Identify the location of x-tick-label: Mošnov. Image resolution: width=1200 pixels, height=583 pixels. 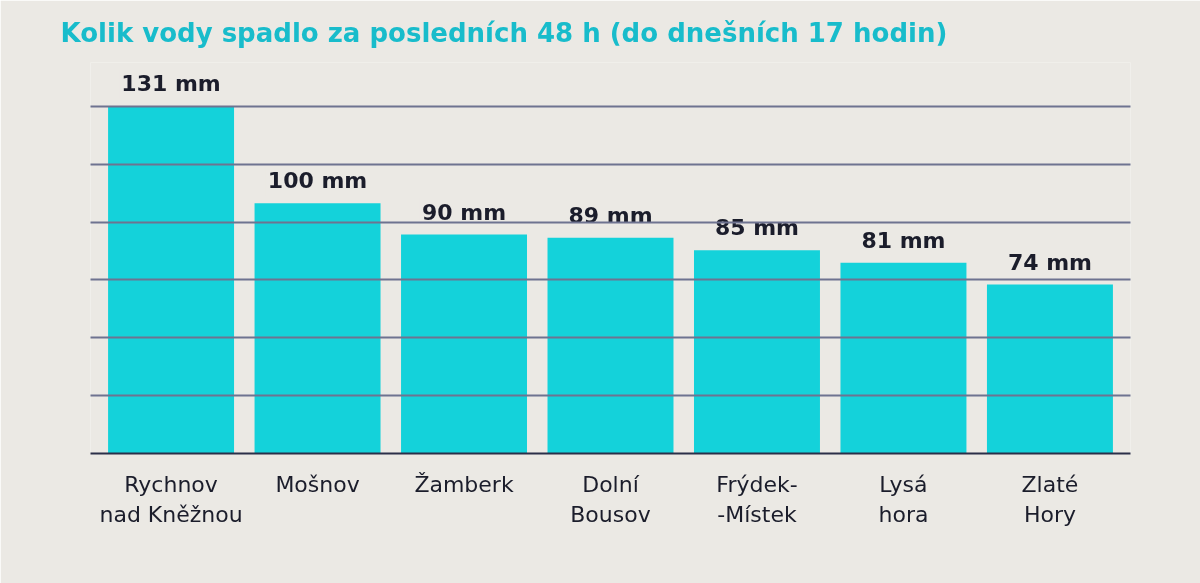
(317, 484).